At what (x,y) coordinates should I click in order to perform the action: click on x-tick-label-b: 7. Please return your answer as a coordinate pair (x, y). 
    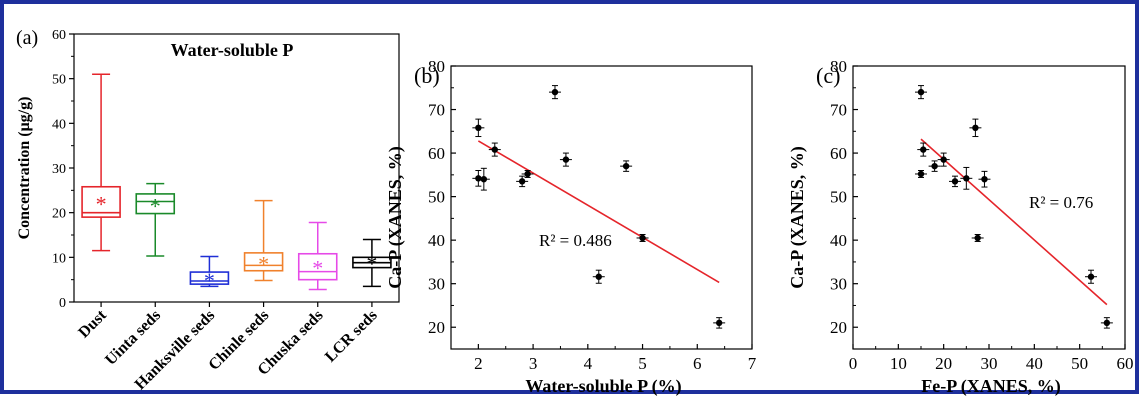
    Looking at the image, I should click on (752, 363).